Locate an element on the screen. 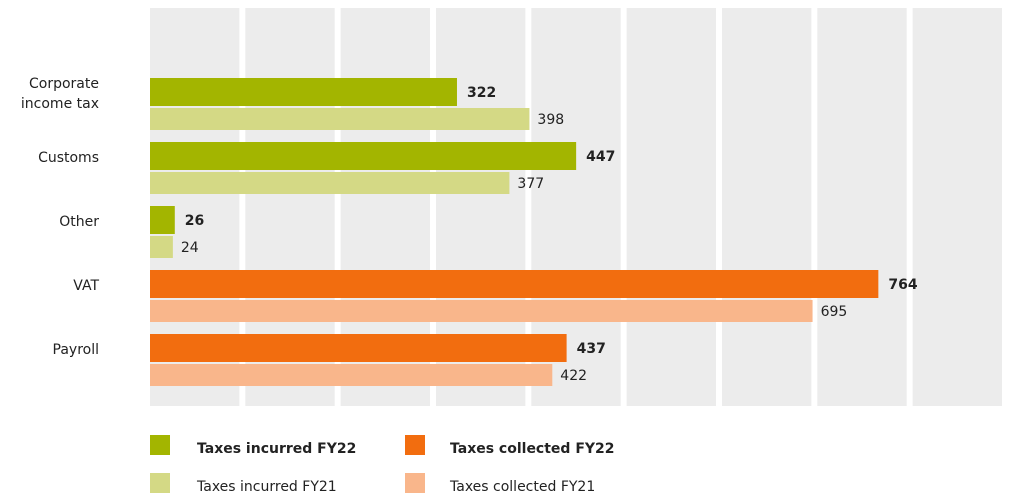 Image resolution: width=1013 pixels, height=494 pixels. category-label: Customs is located at coordinates (68, 158).